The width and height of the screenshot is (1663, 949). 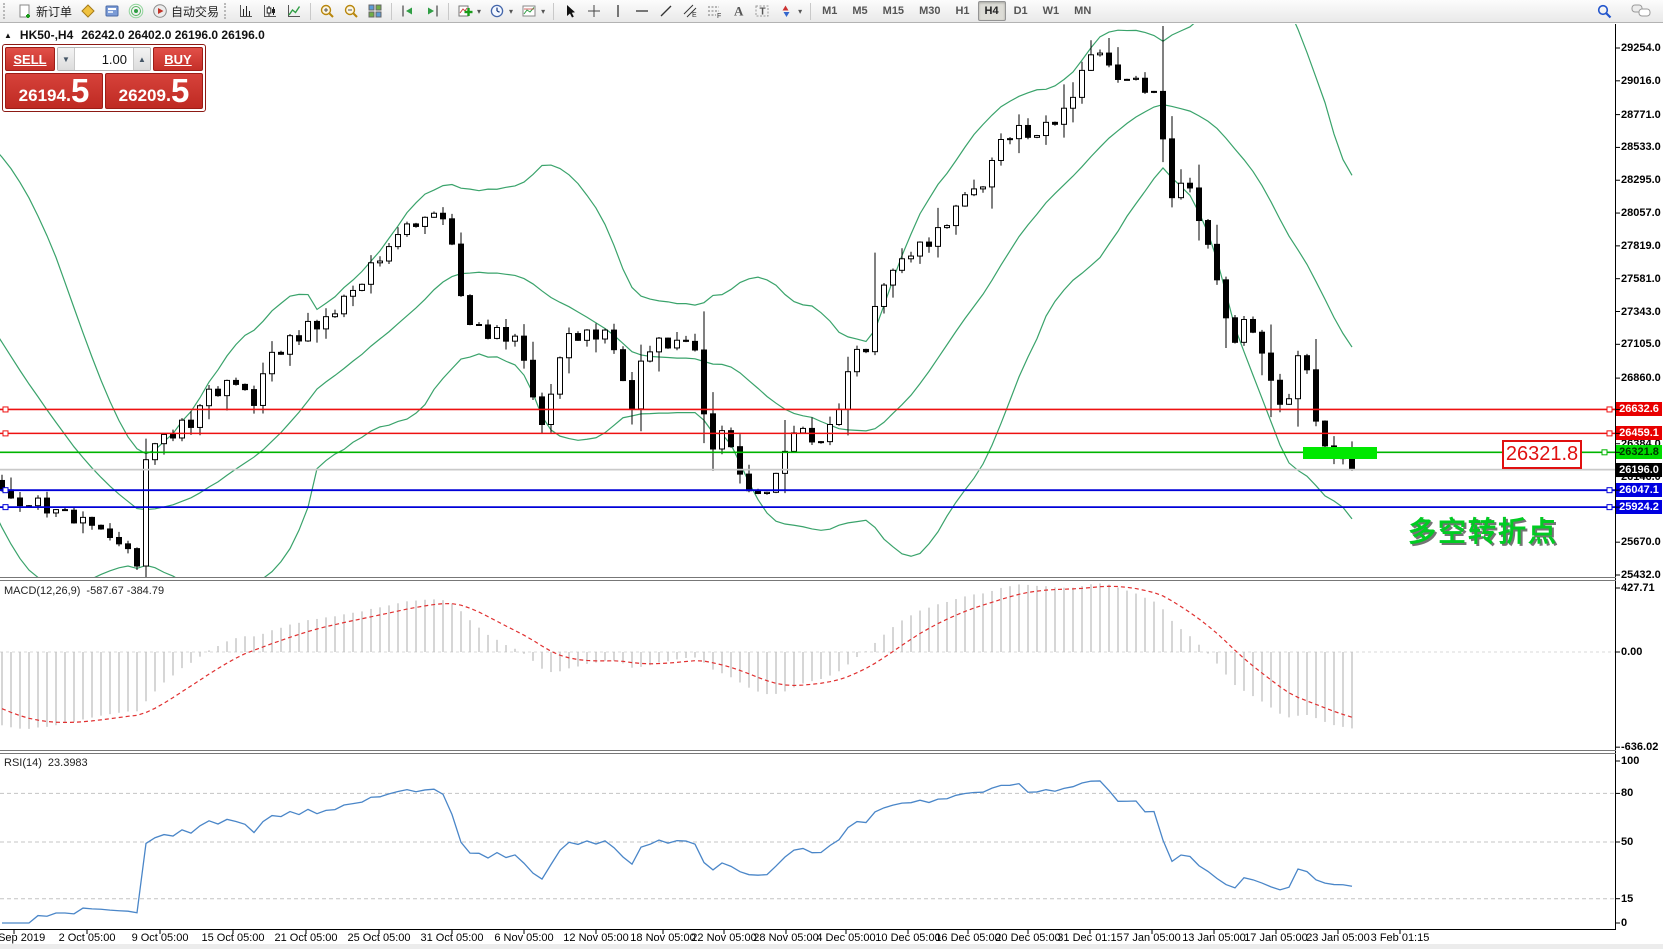 I want to click on timeframe-m30: M30, so click(x=929, y=11).